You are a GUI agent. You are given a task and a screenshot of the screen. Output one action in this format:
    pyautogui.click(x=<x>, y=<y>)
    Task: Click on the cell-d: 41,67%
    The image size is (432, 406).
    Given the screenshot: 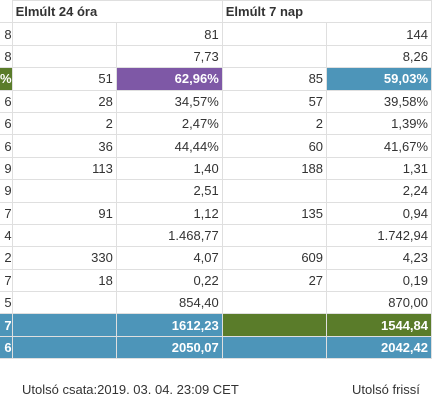 What is the action you would take?
    pyautogui.click(x=379, y=146)
    